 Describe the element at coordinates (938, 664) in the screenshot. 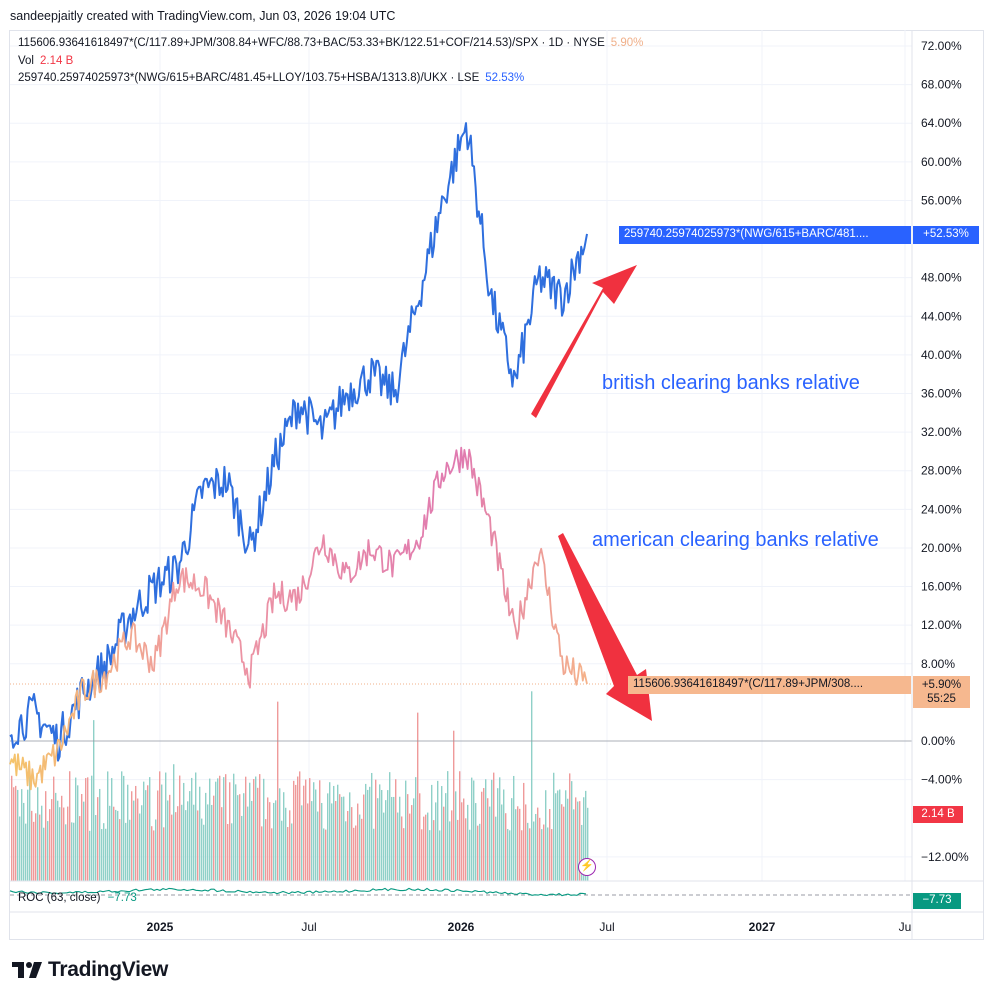

I see `y-tick-label: 8.00%` at that location.